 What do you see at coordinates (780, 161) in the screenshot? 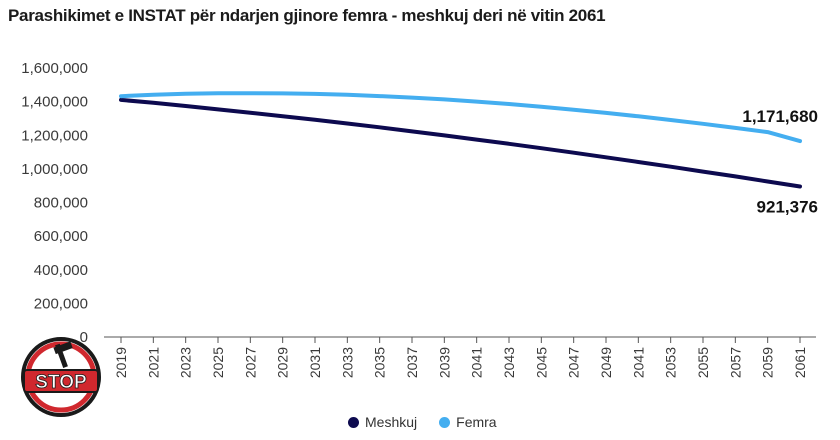
I see `data-labels: 1,171,680 921,376` at bounding box center [780, 161].